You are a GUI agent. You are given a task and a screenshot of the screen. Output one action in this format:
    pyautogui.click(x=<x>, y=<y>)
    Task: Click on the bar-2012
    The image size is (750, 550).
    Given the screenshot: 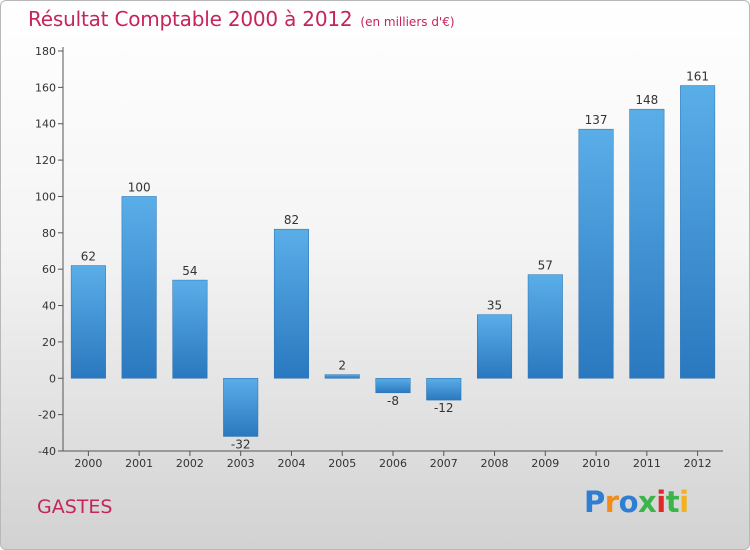 What is the action you would take?
    pyautogui.click(x=698, y=232)
    